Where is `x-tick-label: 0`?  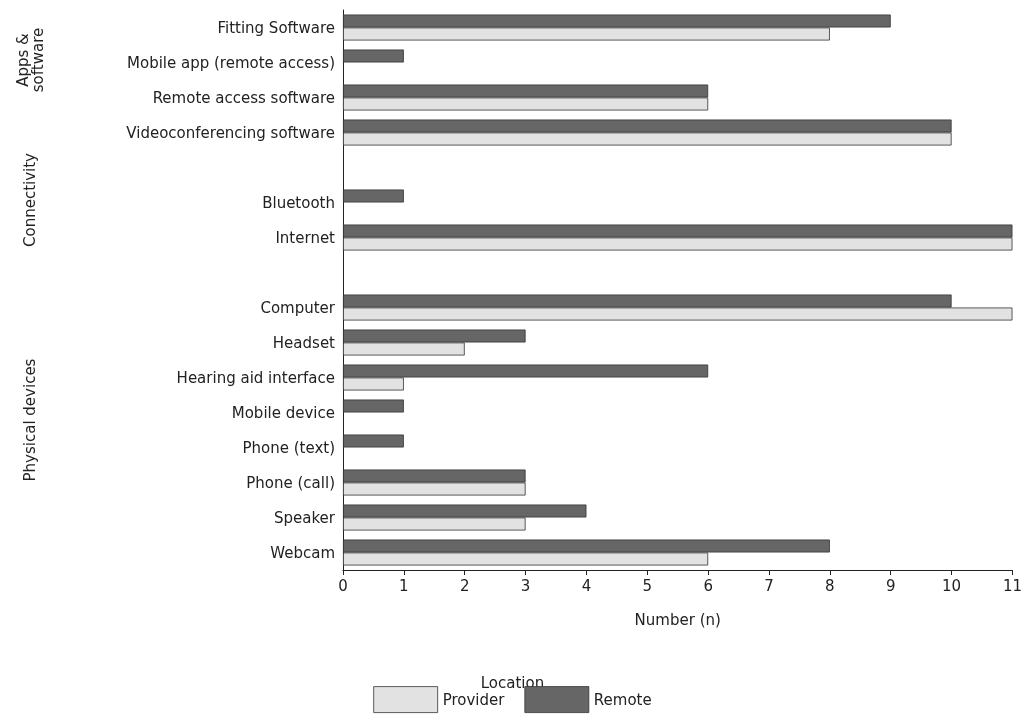
x-tick-label: 0 is located at coordinates (343, 585).